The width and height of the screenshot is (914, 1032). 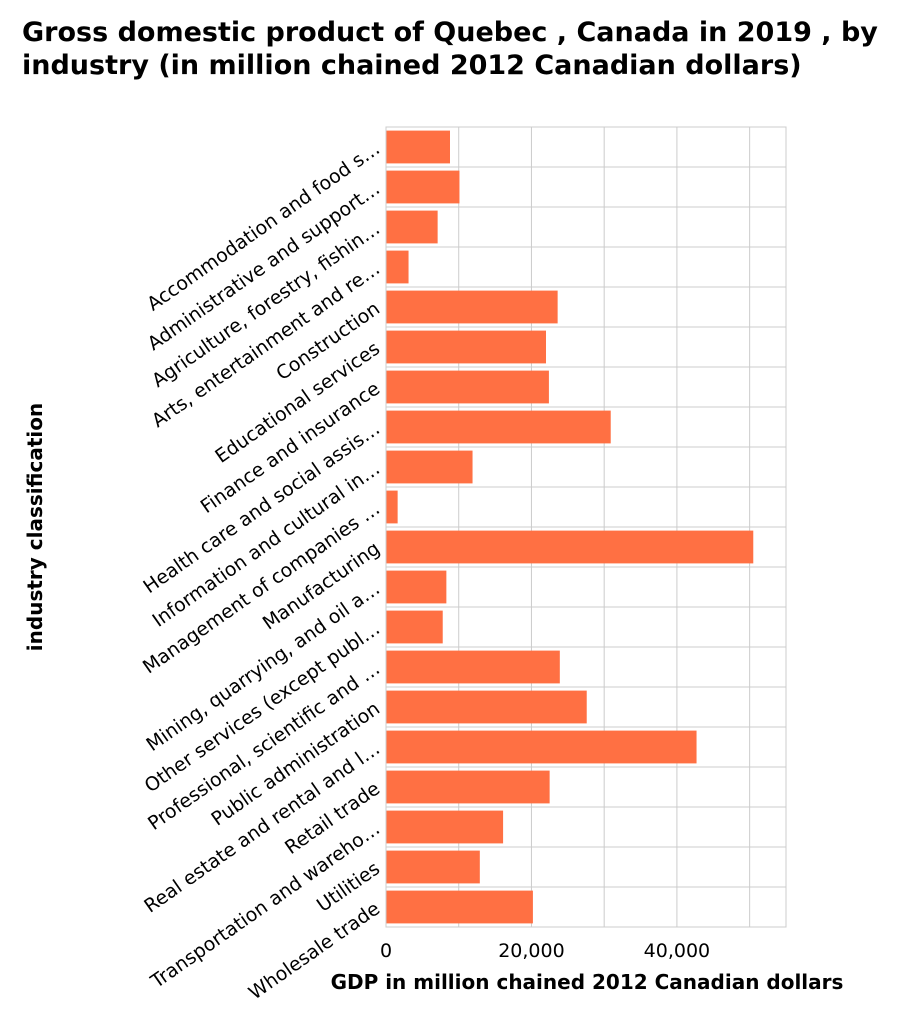 I want to click on x-tick-label: 40,000, so click(x=677, y=951).